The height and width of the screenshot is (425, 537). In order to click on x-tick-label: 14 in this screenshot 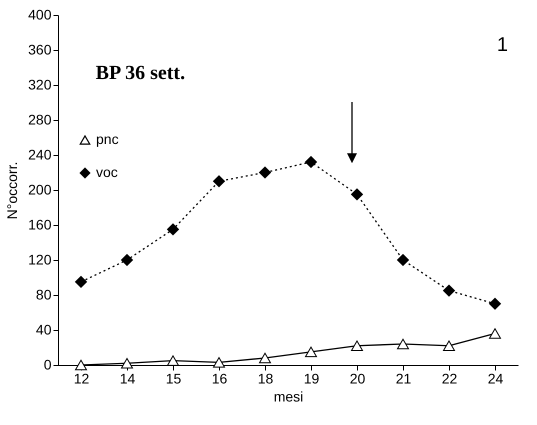, I will do `click(128, 378)`.